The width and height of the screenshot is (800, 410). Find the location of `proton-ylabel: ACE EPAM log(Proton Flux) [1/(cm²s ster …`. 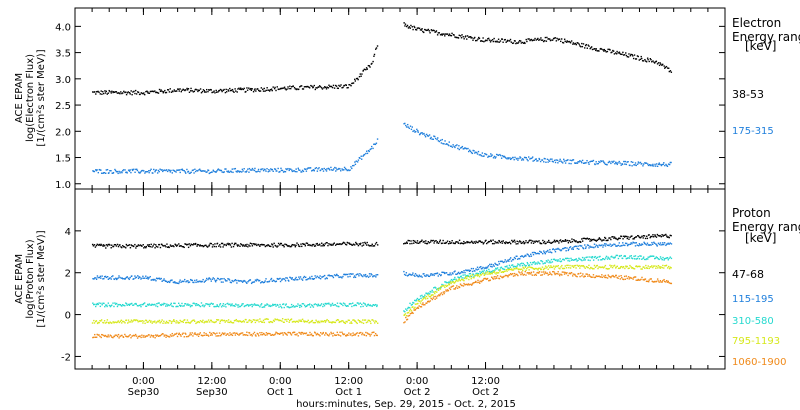

proton-ylabel: ACE EPAM log(Proton Flux) [1/(cm²s ster … is located at coordinates (30, 278).